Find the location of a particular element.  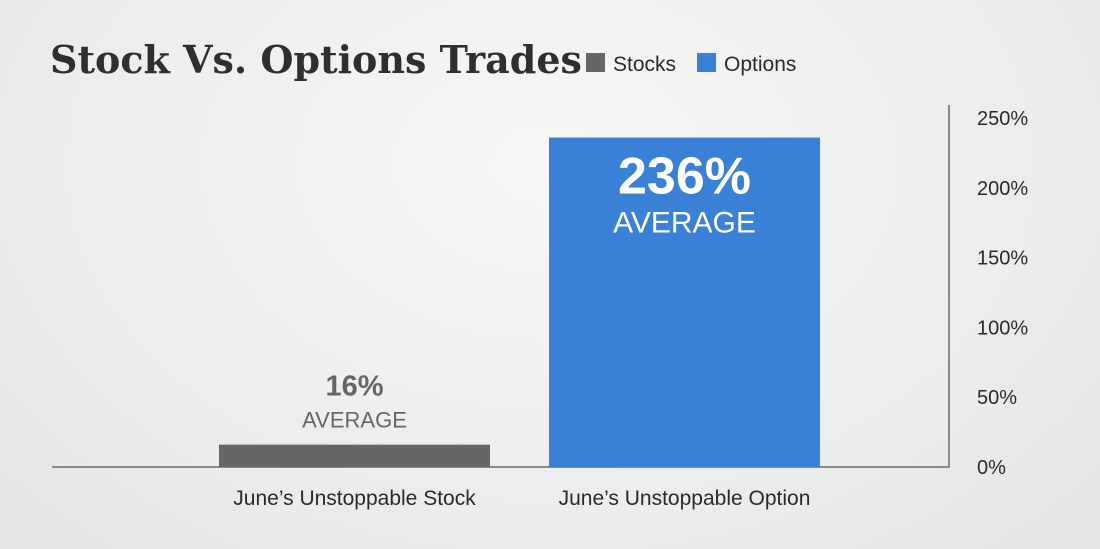

value-label: 236% is located at coordinates (684, 177).